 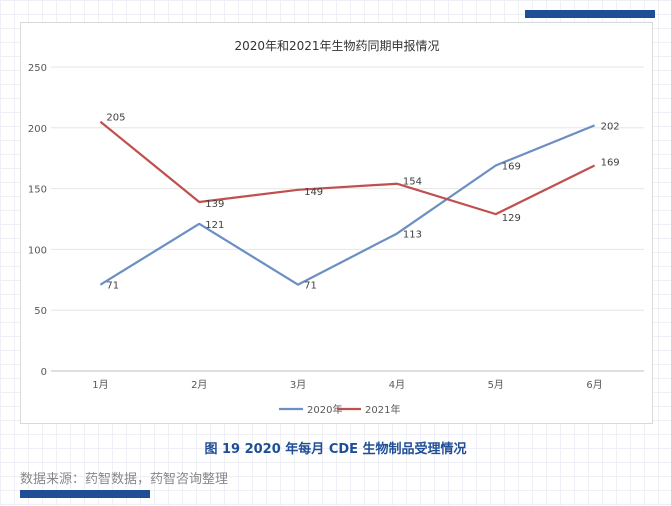 What do you see at coordinates (44, 372) in the screenshot?
I see `y-tick-label: 0` at bounding box center [44, 372].